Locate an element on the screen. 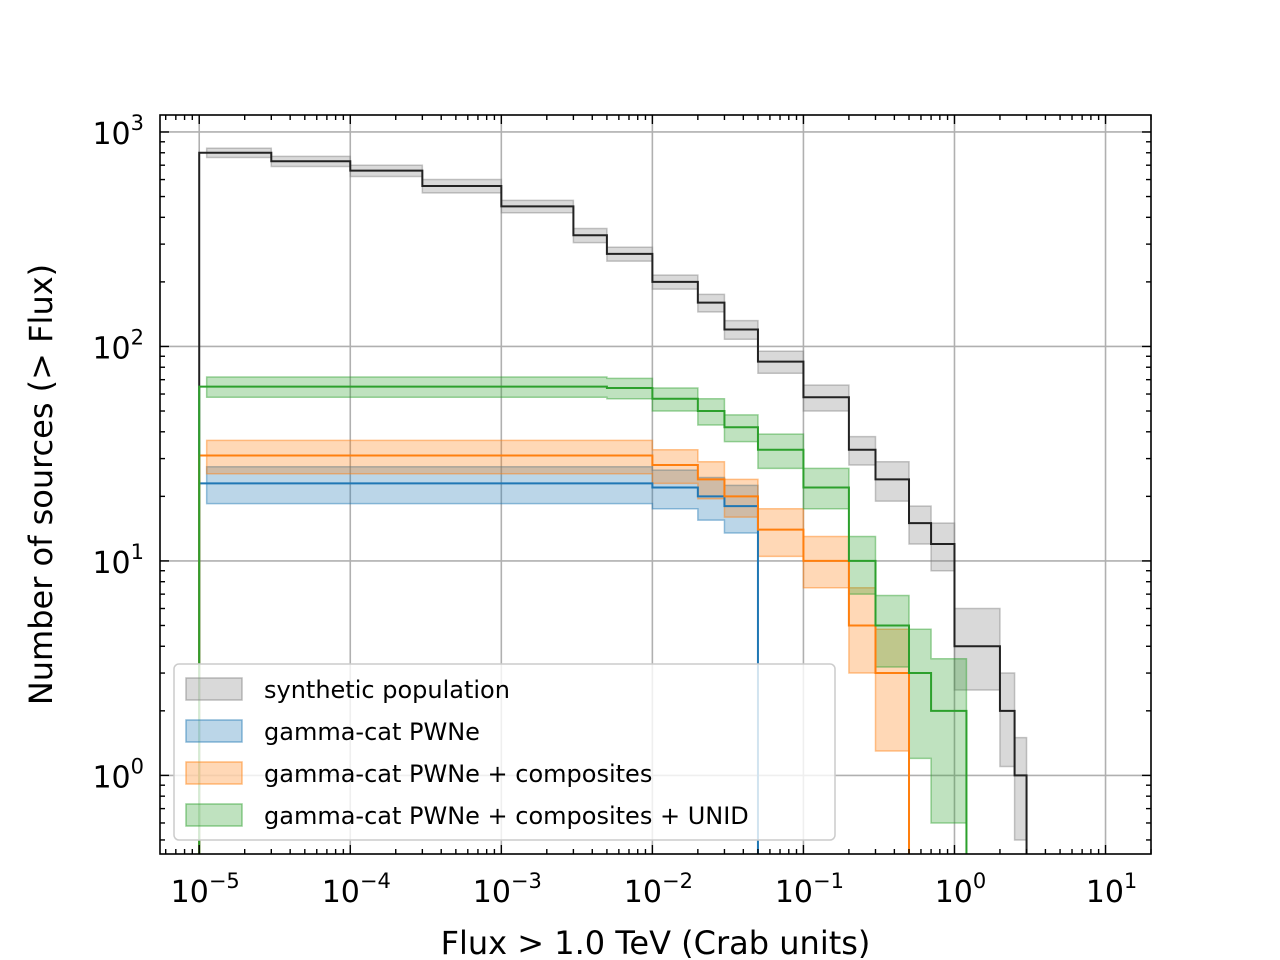 The image size is (1280, 960). x-tick-labels: 10⁻⁵ 10⁻⁴ 10⁻³ 10⁻² 10⁻¹ 10⁰ 10¹ is located at coordinates (654, 889).